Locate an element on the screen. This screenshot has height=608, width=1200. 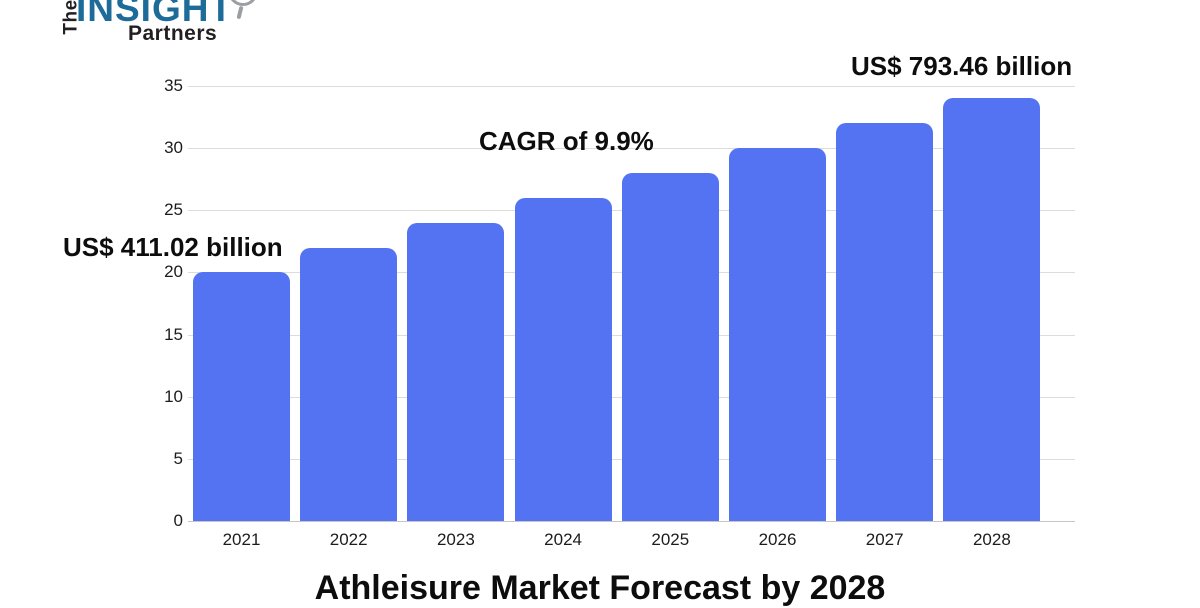
chart-title: Athleisure Market Forecast by 2028 is located at coordinates (600, 588).